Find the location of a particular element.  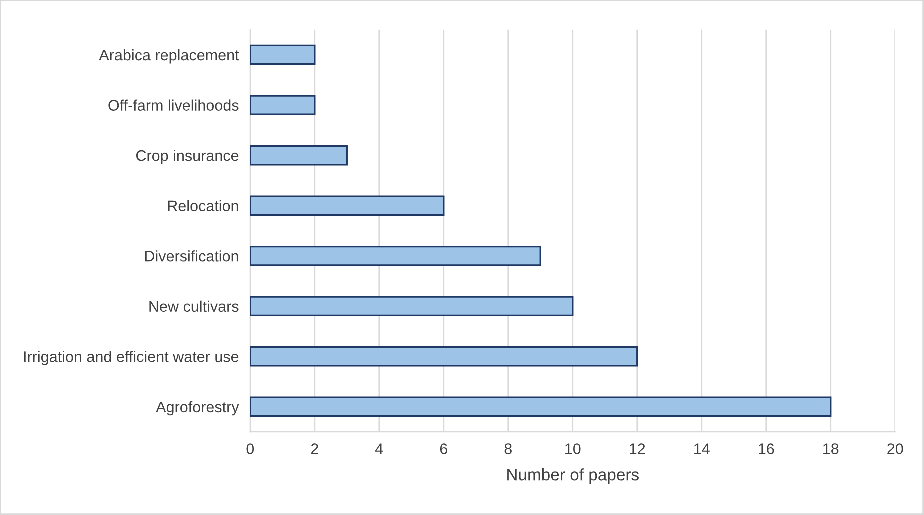

x-tick-label: 2 is located at coordinates (314, 449).